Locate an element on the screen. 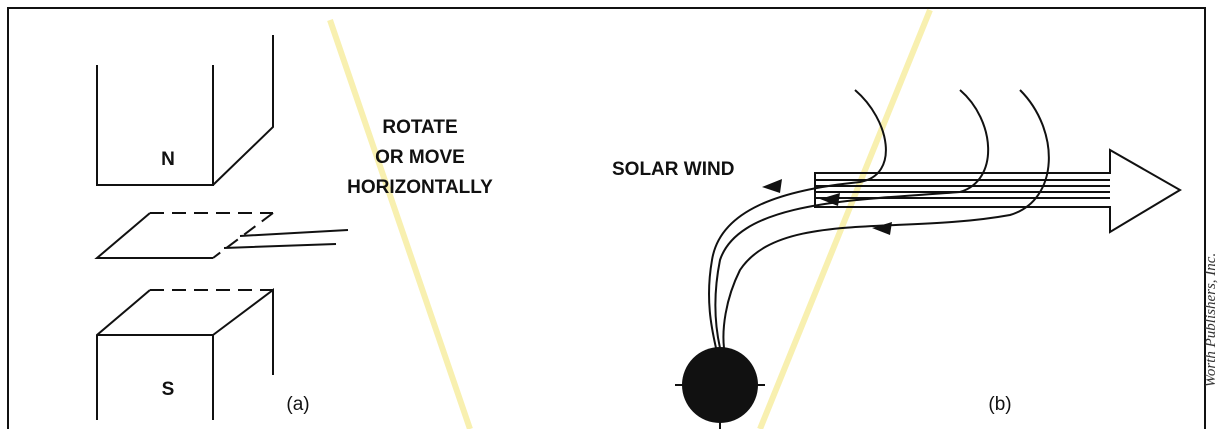 The height and width of the screenshot is (429, 1223). credit: Worth Publishers, Inc. is located at coordinates (1211, 320).